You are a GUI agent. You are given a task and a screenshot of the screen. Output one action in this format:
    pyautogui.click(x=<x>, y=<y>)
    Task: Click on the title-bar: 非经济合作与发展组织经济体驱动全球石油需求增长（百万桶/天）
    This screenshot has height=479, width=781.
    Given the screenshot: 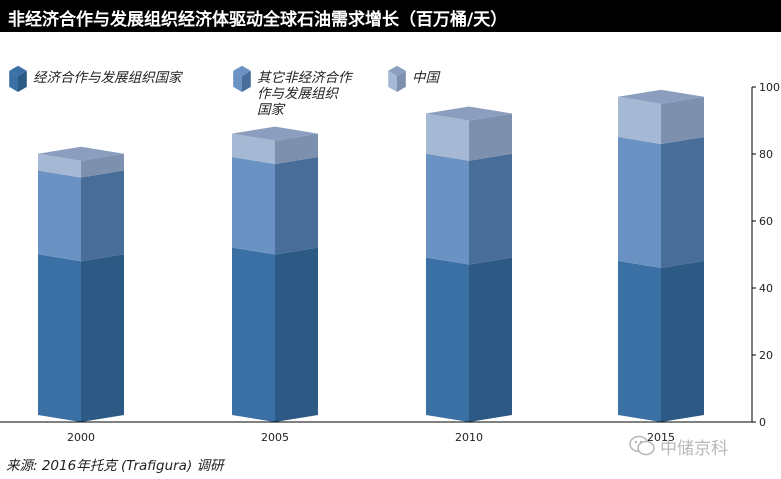 What is the action you would take?
    pyautogui.click(x=390, y=16)
    